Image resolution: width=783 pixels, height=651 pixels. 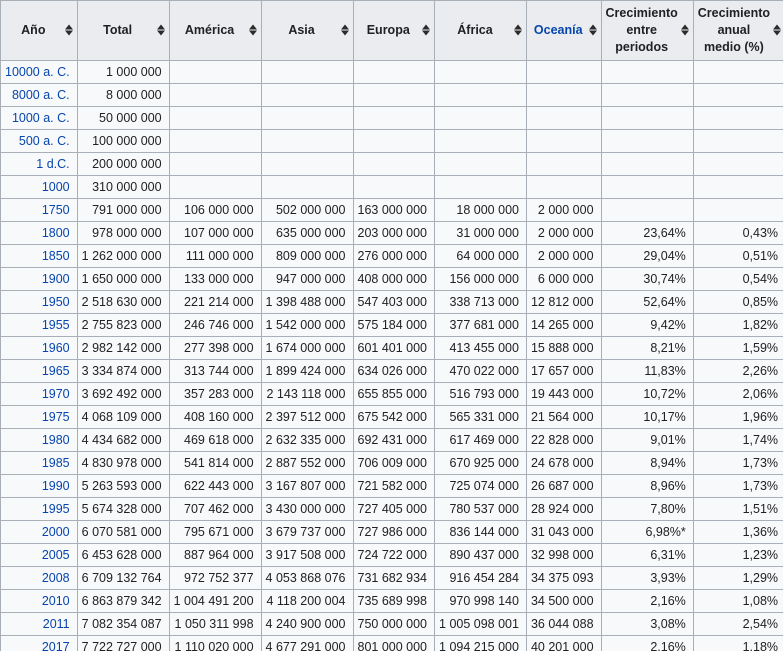 What do you see at coordinates (56, 623) in the screenshot?
I see `year-link: 2011` at bounding box center [56, 623].